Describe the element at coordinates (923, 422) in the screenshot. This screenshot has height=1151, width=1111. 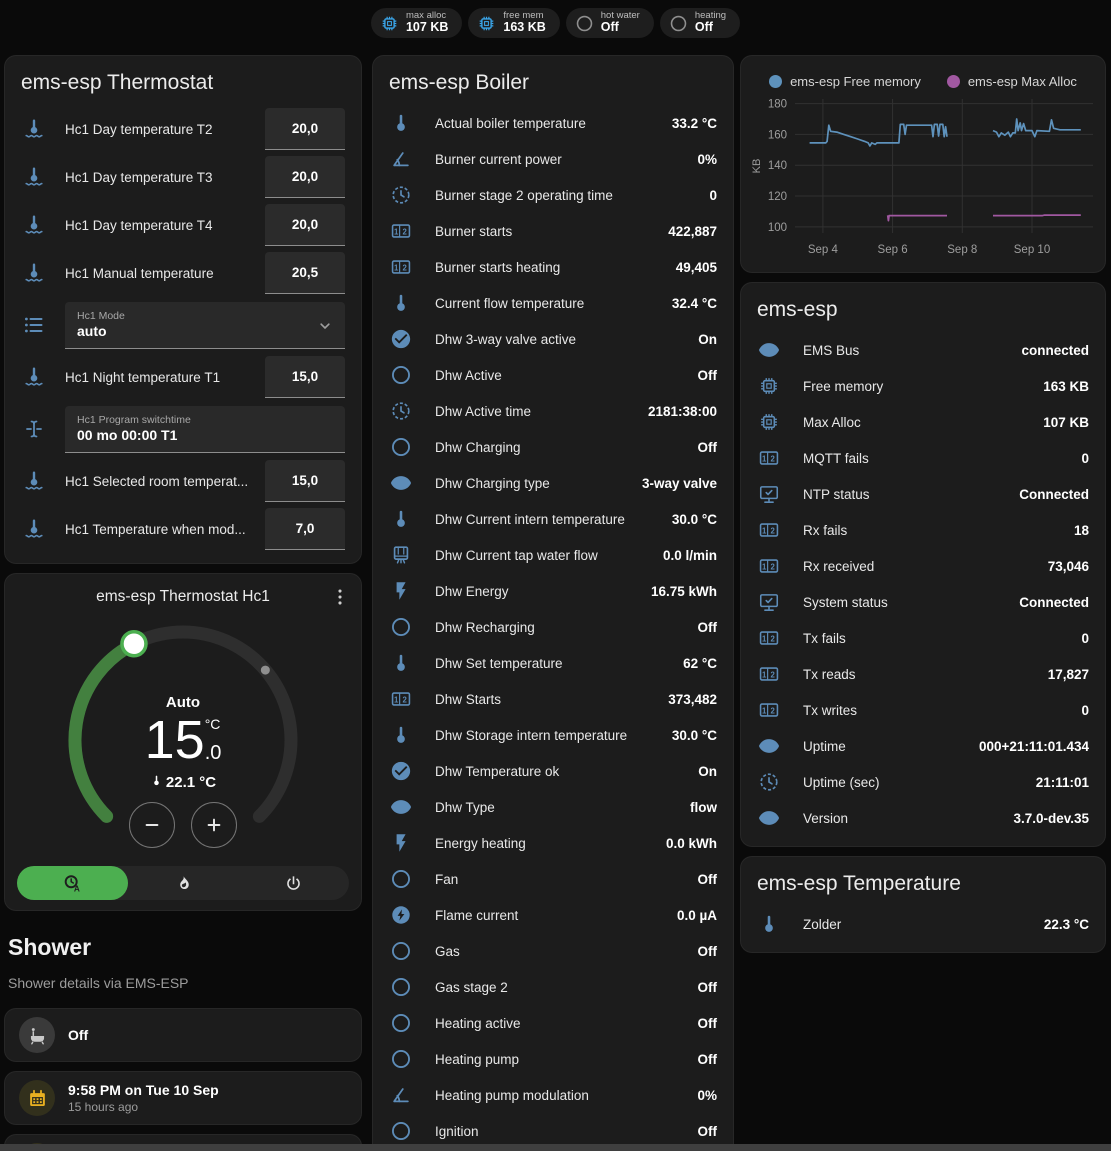
I see `entity-row: Max Alloc 107 KB` at that location.